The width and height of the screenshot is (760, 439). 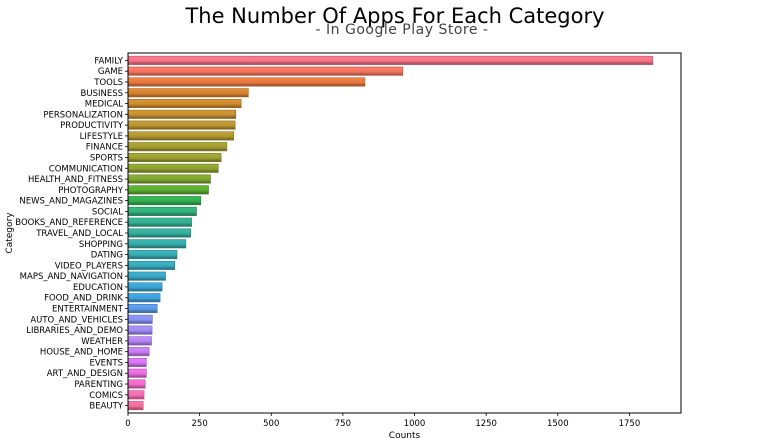 What do you see at coordinates (92, 126) in the screenshot?
I see `y-tick-label: PRODUCTIVITY` at bounding box center [92, 126].